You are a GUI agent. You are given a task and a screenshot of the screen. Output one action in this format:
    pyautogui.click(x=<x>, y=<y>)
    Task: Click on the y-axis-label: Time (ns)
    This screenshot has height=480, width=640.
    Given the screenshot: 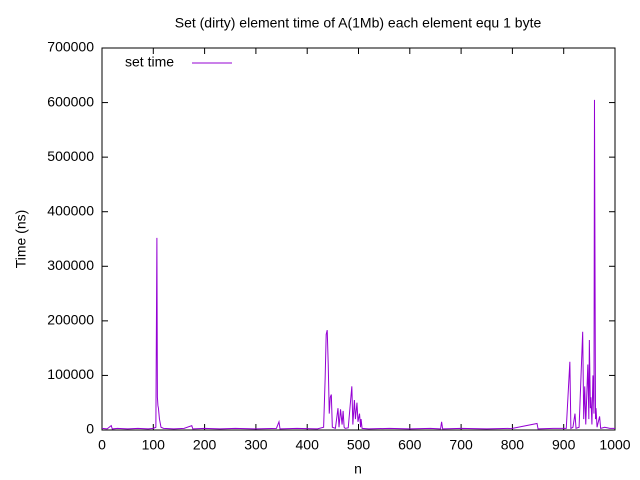 What is the action you would take?
    pyautogui.click(x=21, y=239)
    